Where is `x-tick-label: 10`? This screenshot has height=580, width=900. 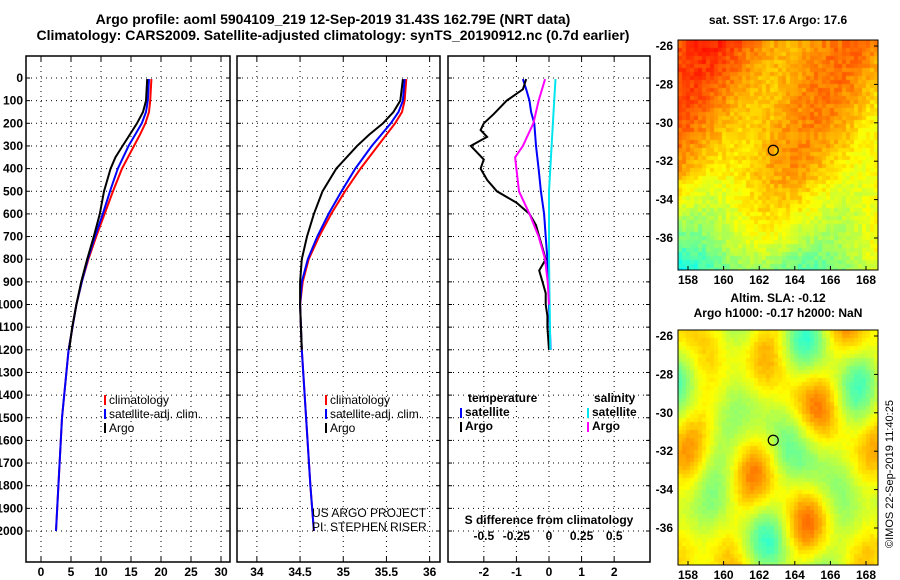 x-tick-label: 10 is located at coordinates (101, 572).